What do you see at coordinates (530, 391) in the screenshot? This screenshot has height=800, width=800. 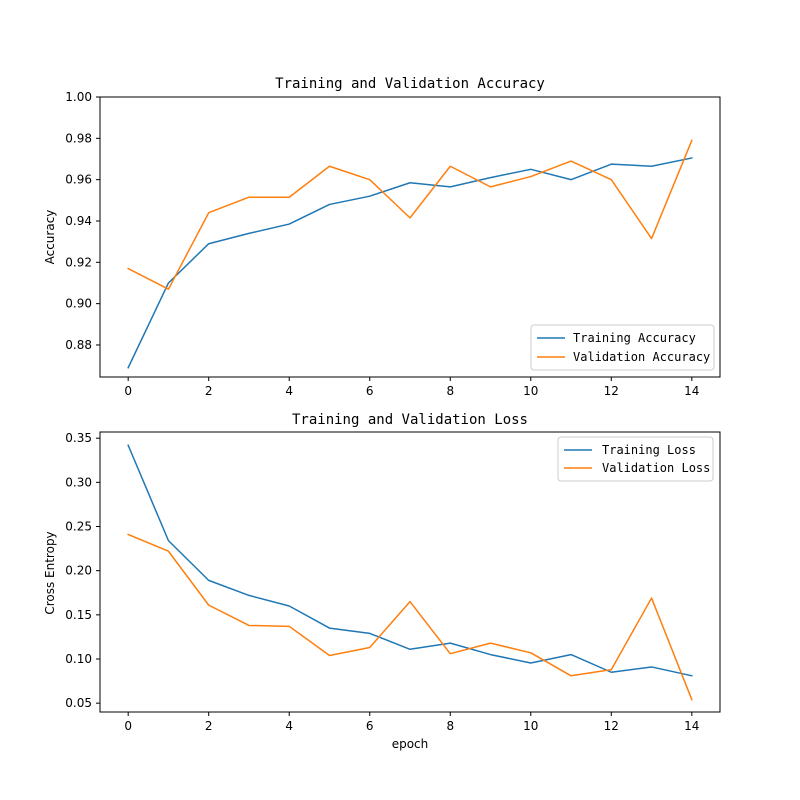 I see `accuracy-x-tick-label: 10` at bounding box center [530, 391].